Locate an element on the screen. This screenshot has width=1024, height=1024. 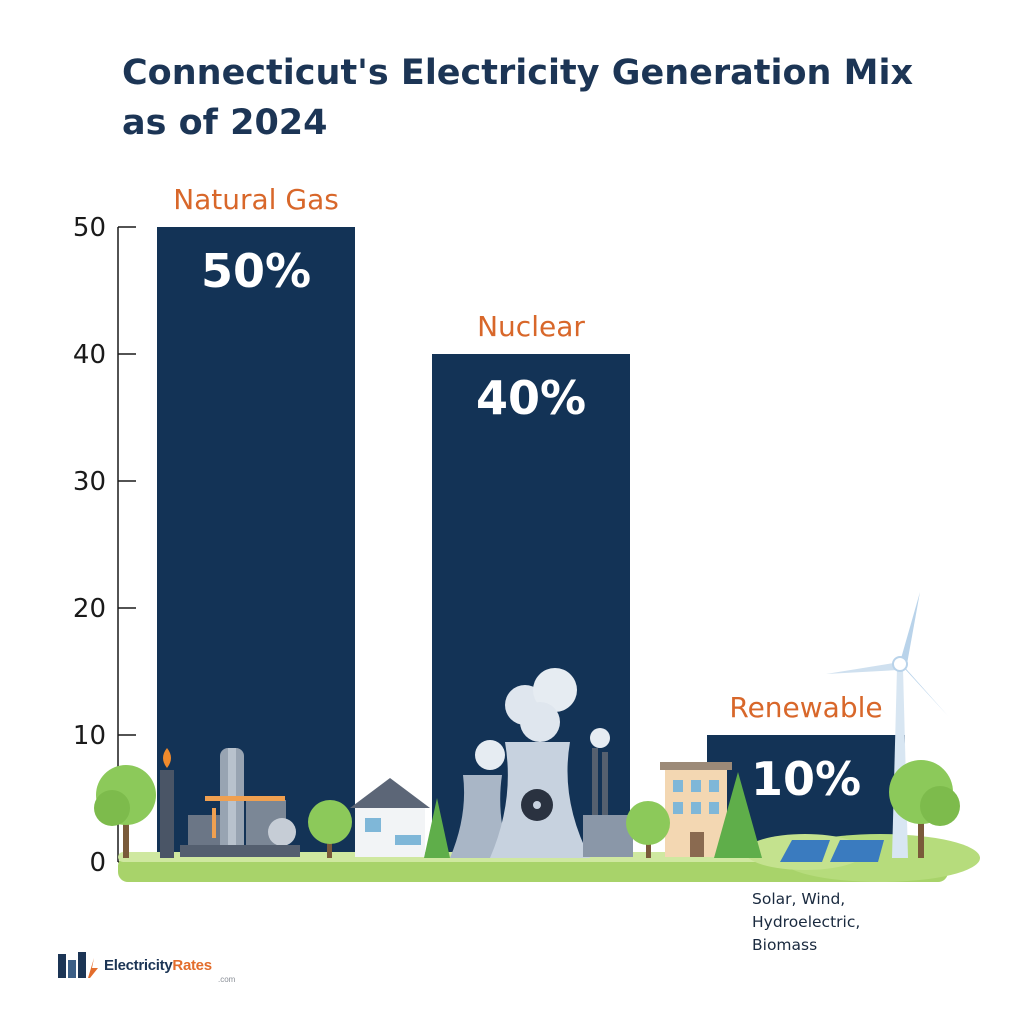
y-tick-label: 20 is located at coordinates (89, 609).